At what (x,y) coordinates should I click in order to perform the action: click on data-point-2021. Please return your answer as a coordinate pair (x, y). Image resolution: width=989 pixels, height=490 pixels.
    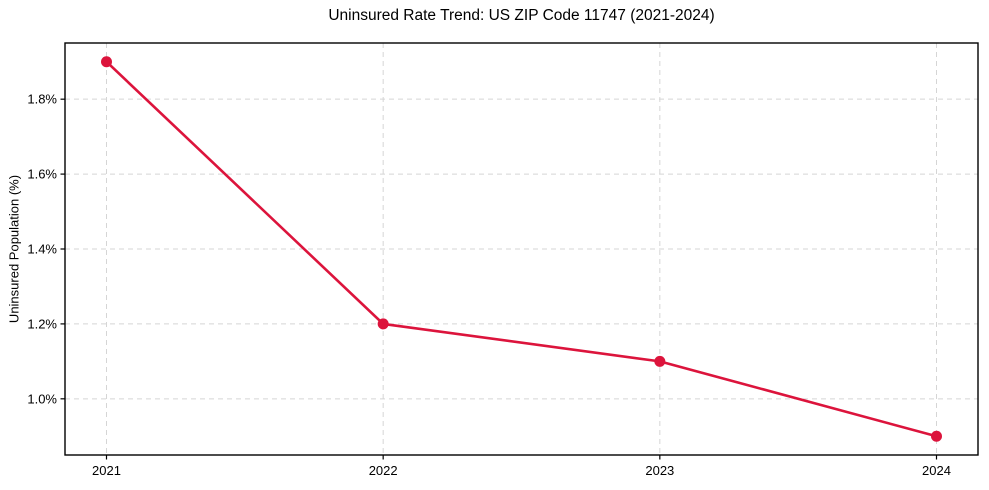
    Looking at the image, I should click on (106, 62).